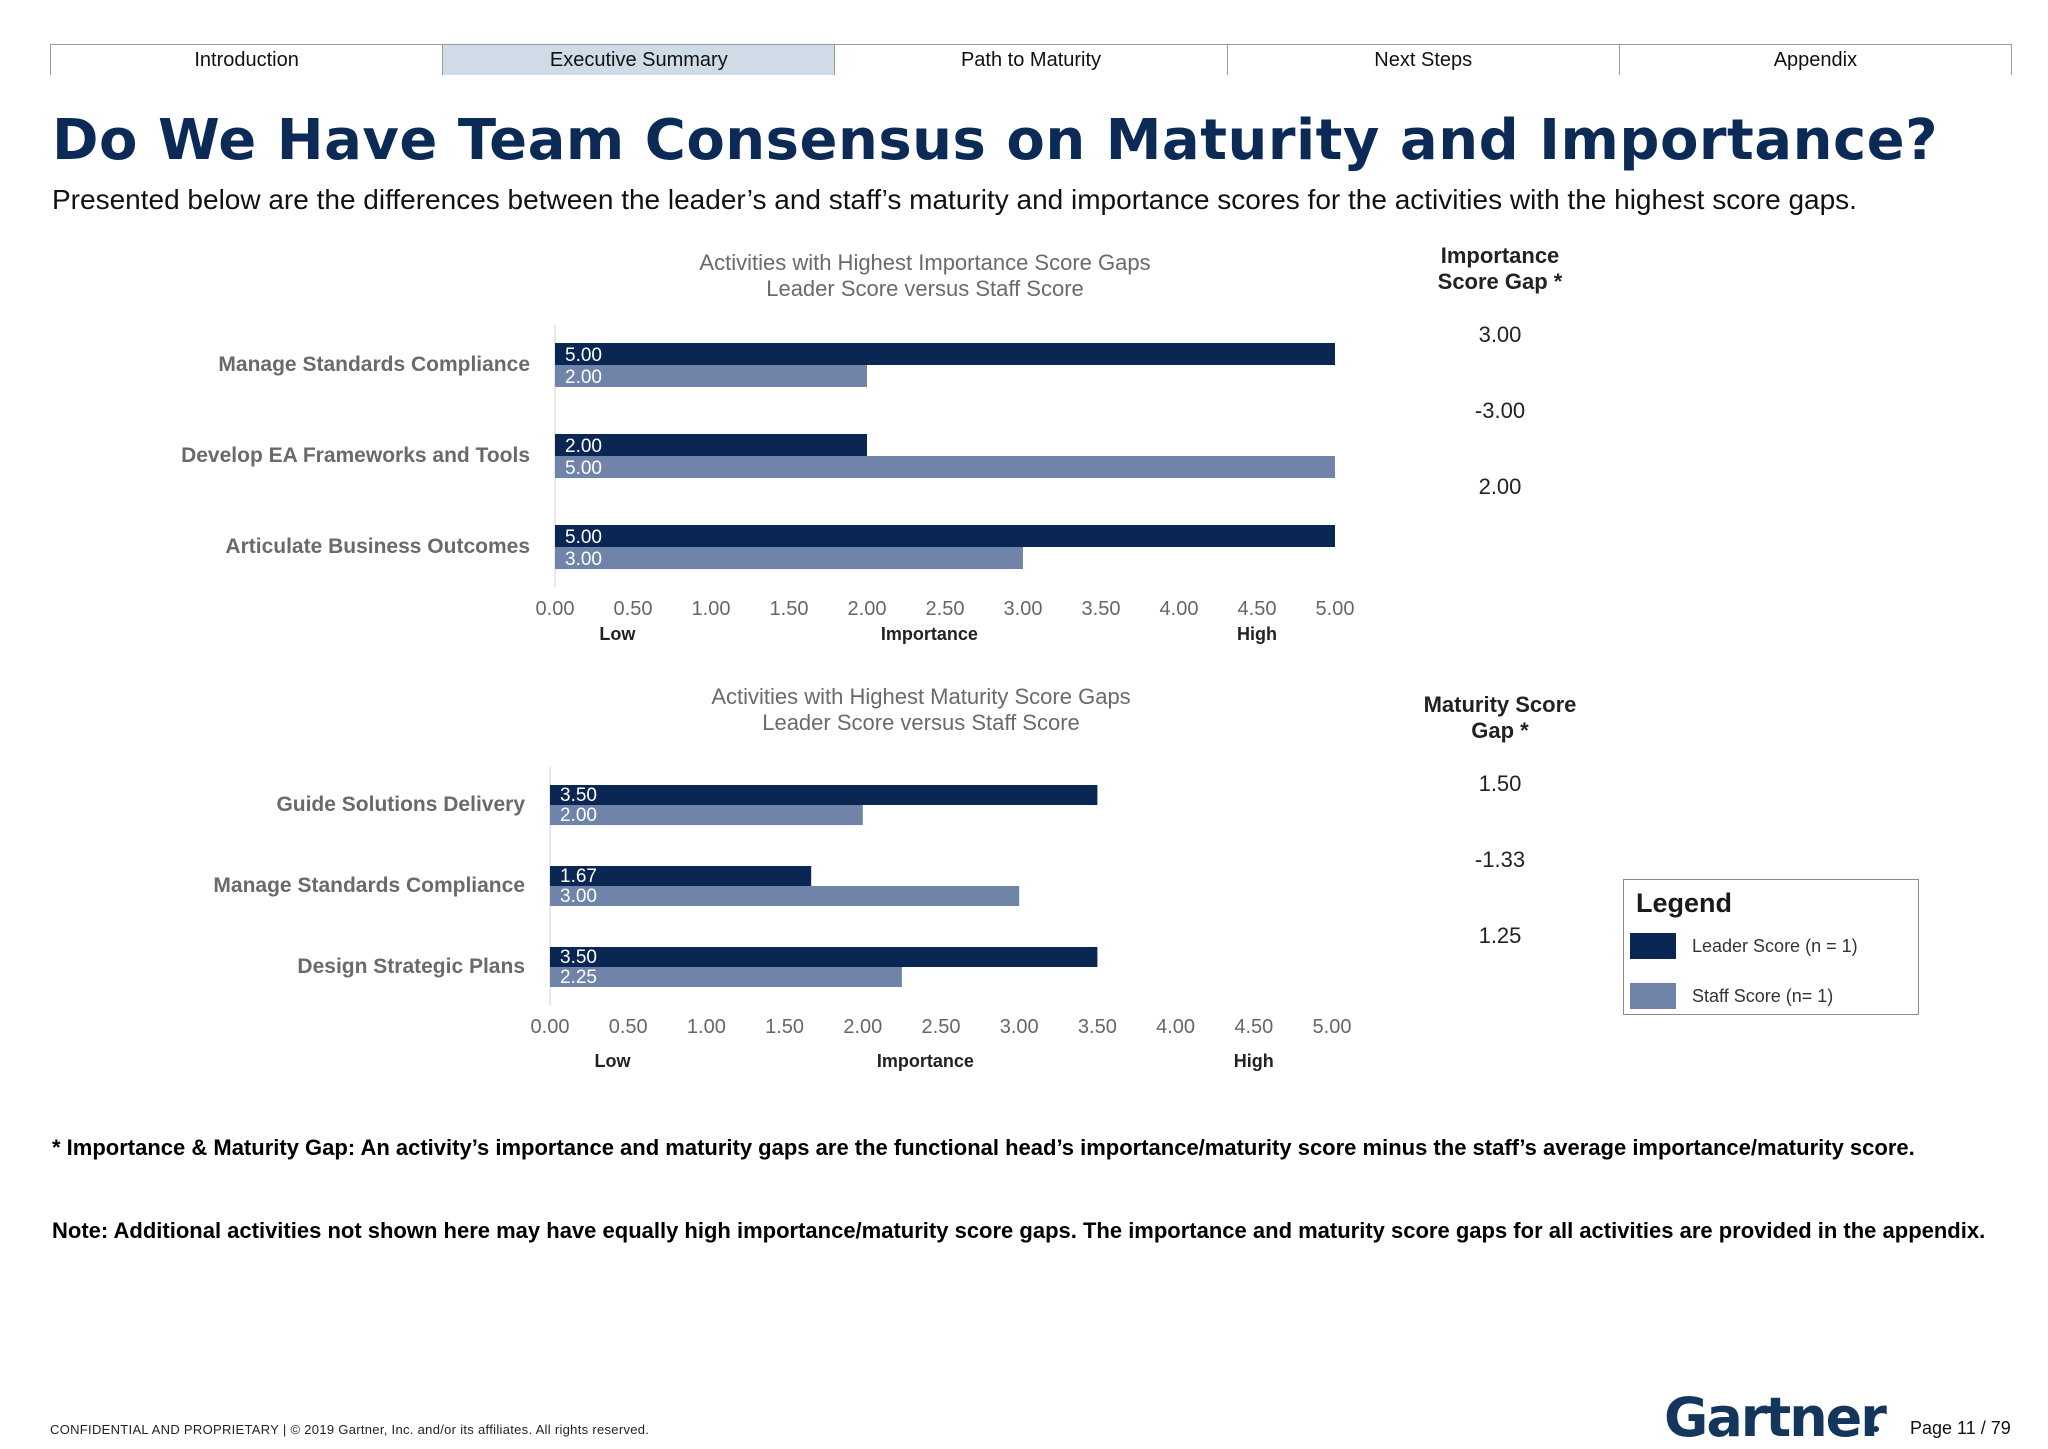 This screenshot has width=2048, height=1449. I want to click on chart-0-tick-label-3: 1.50, so click(789, 609).